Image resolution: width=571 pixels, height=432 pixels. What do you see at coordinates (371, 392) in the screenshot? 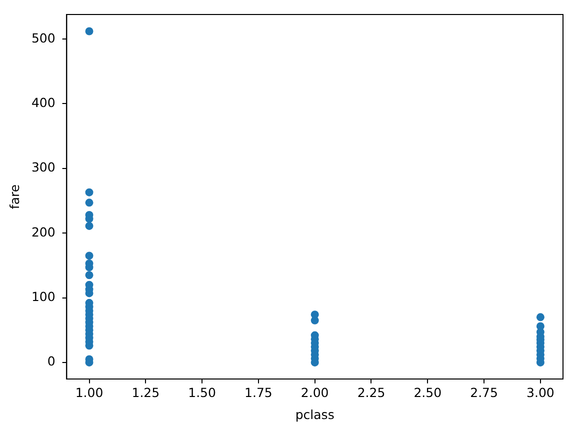
I see `x-tick-label: 2.25` at bounding box center [371, 392].